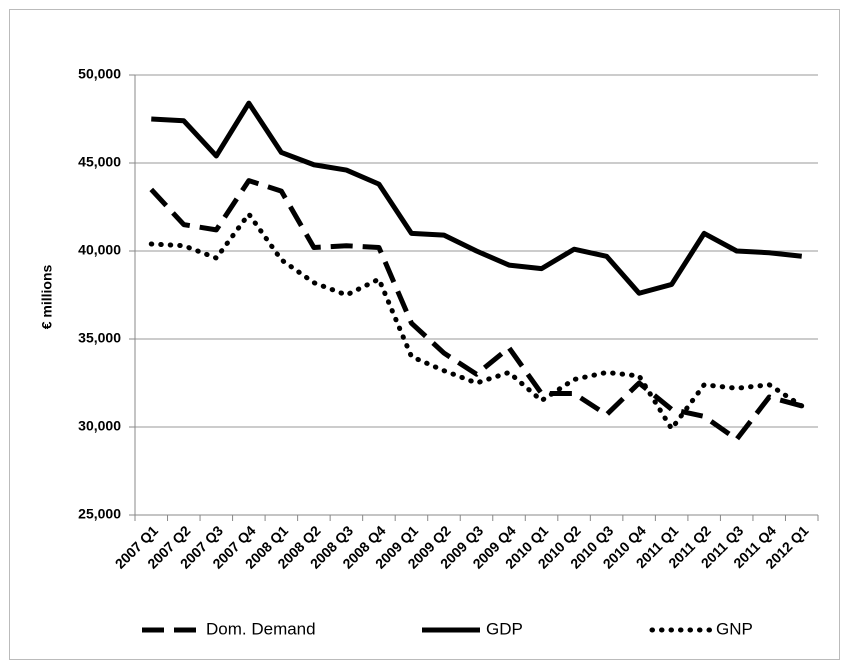  I want to click on y-tick-label: 45,000, so click(99, 162).